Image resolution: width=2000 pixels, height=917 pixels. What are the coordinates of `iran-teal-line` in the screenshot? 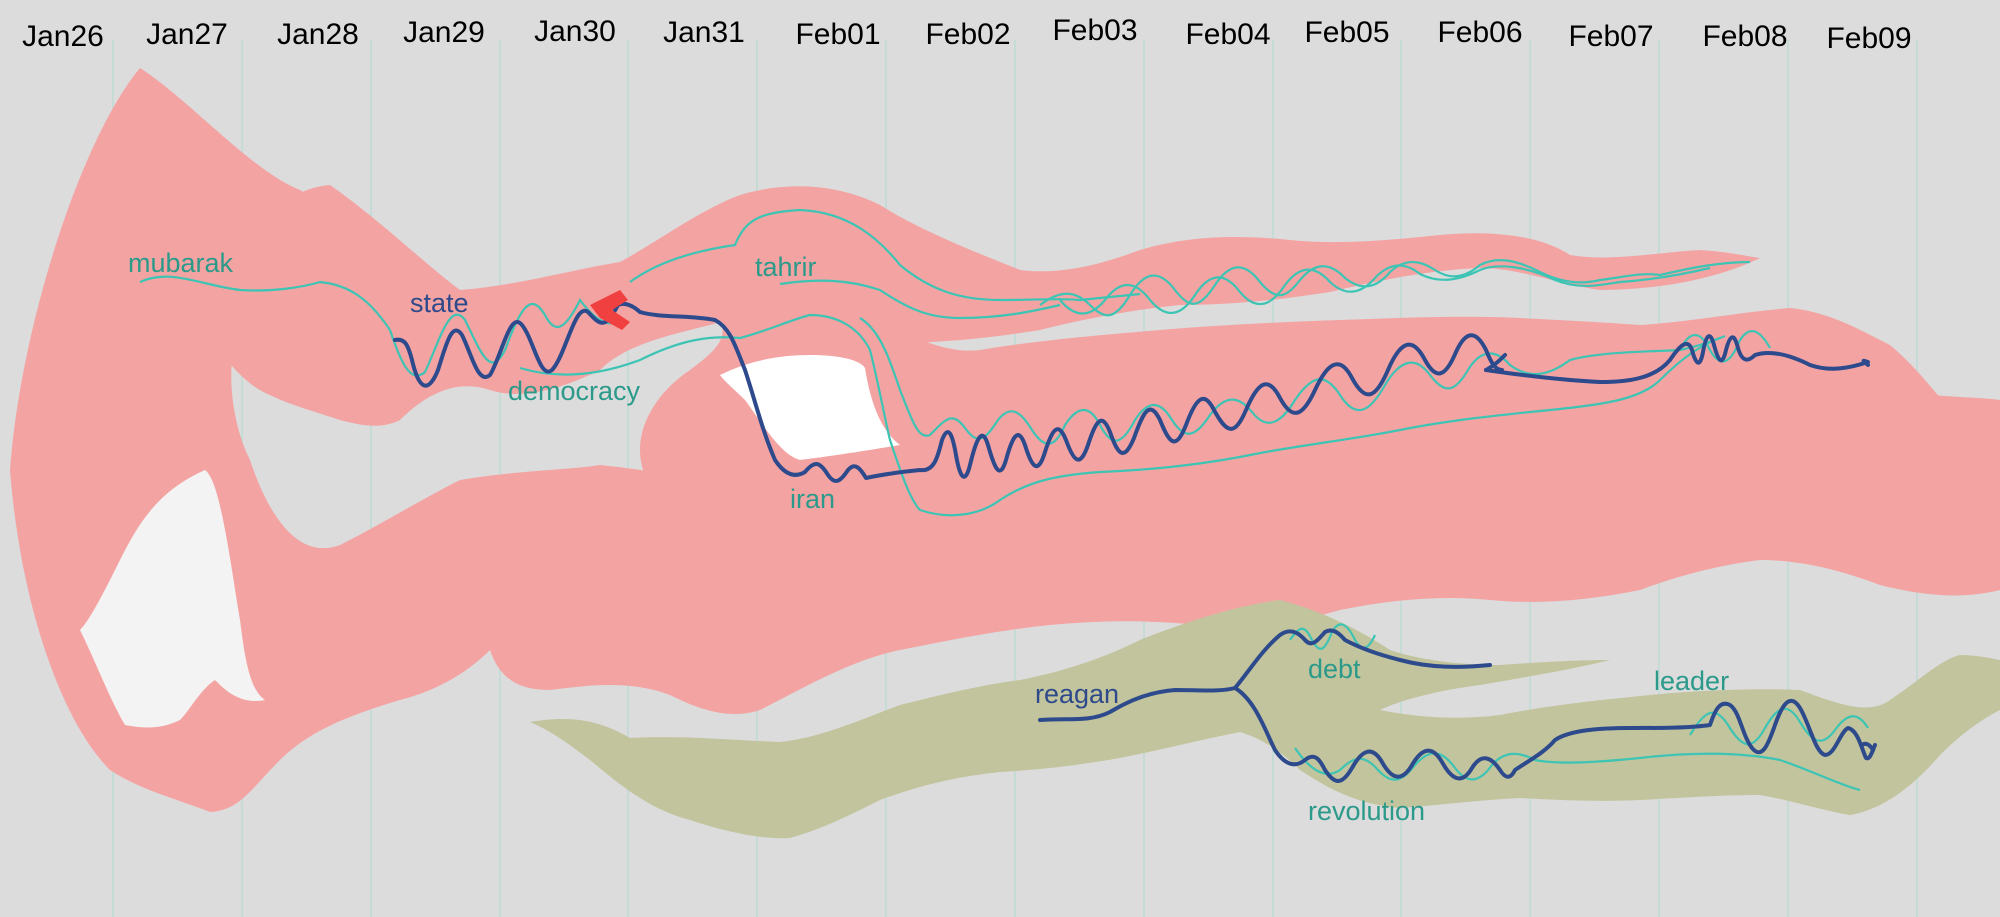 It's located at (1292, 381).